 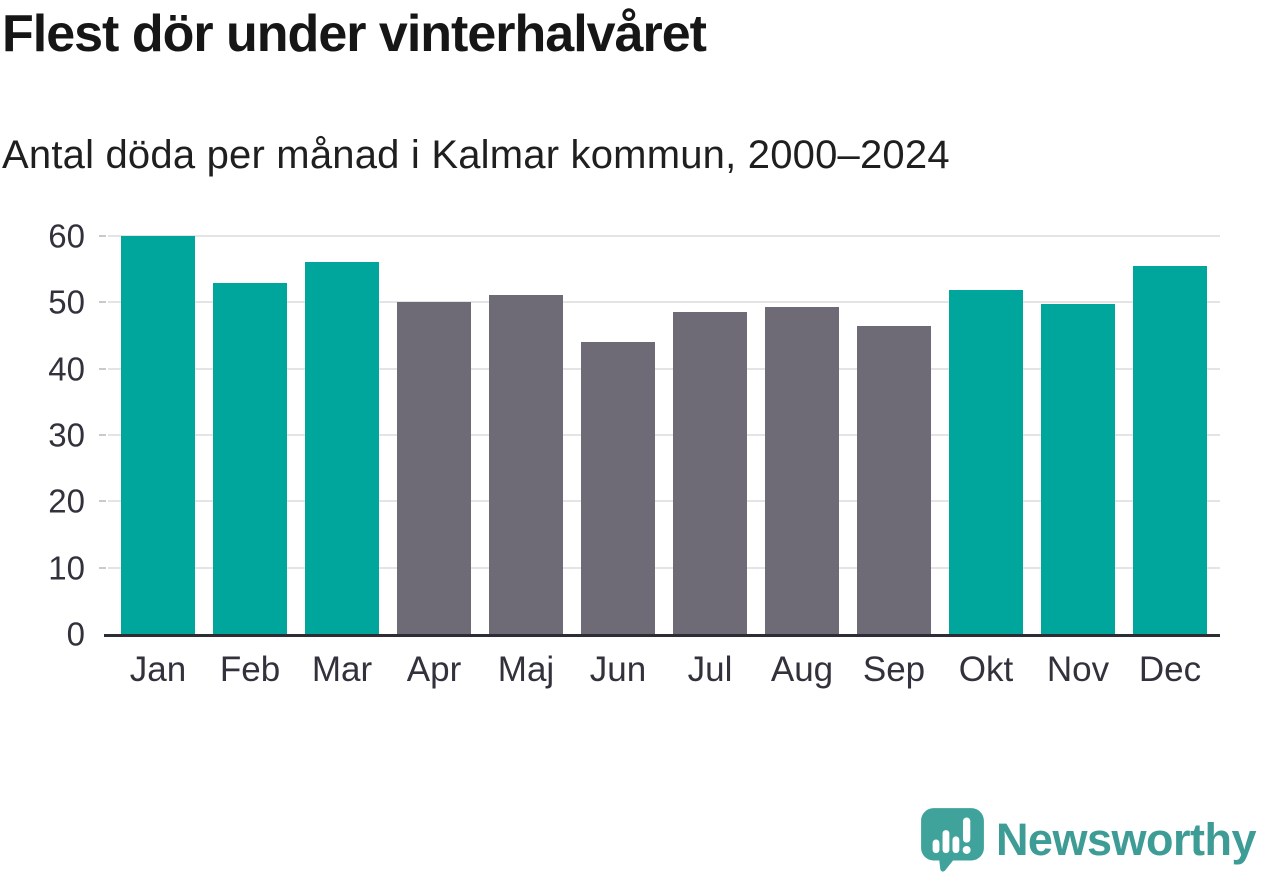 I want to click on x-tick-label-jan: Jan, so click(x=158, y=669).